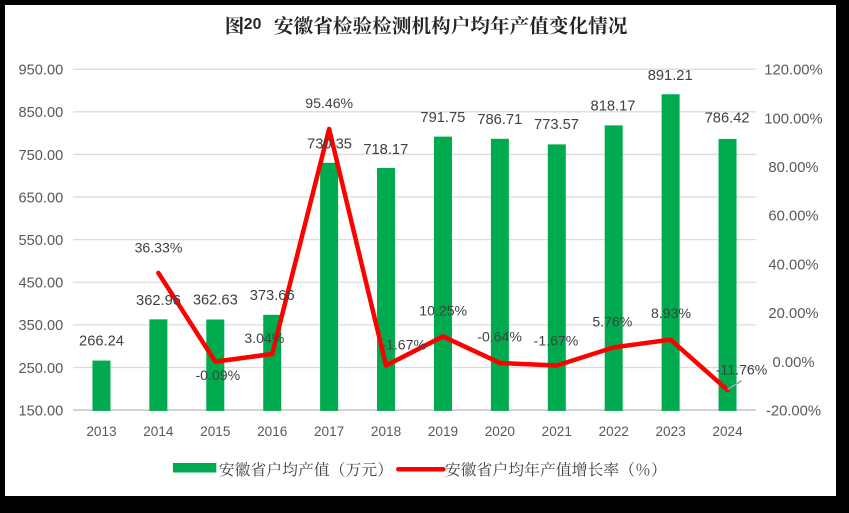 This screenshot has height=513, width=849. What do you see at coordinates (443, 311) in the screenshot?
I see `svg-text: 10.25%` at bounding box center [443, 311].